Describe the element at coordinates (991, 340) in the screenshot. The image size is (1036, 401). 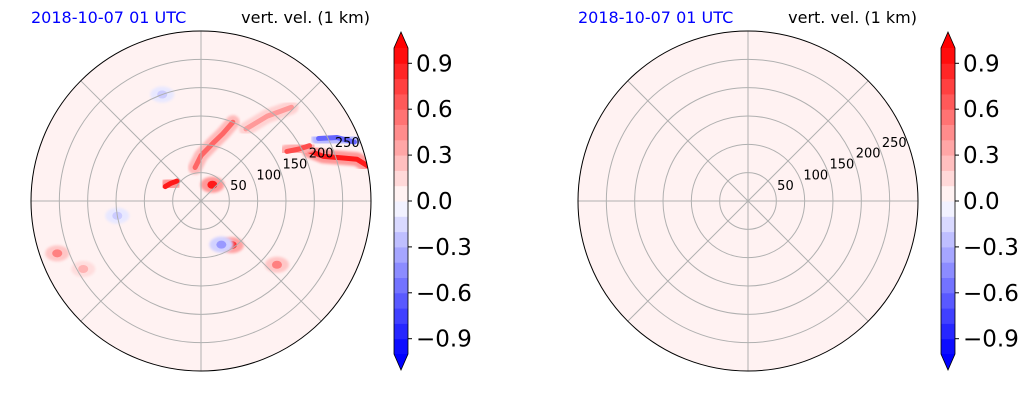
I see `right-colorbar-ticklabel-6: −0.9` at that location.